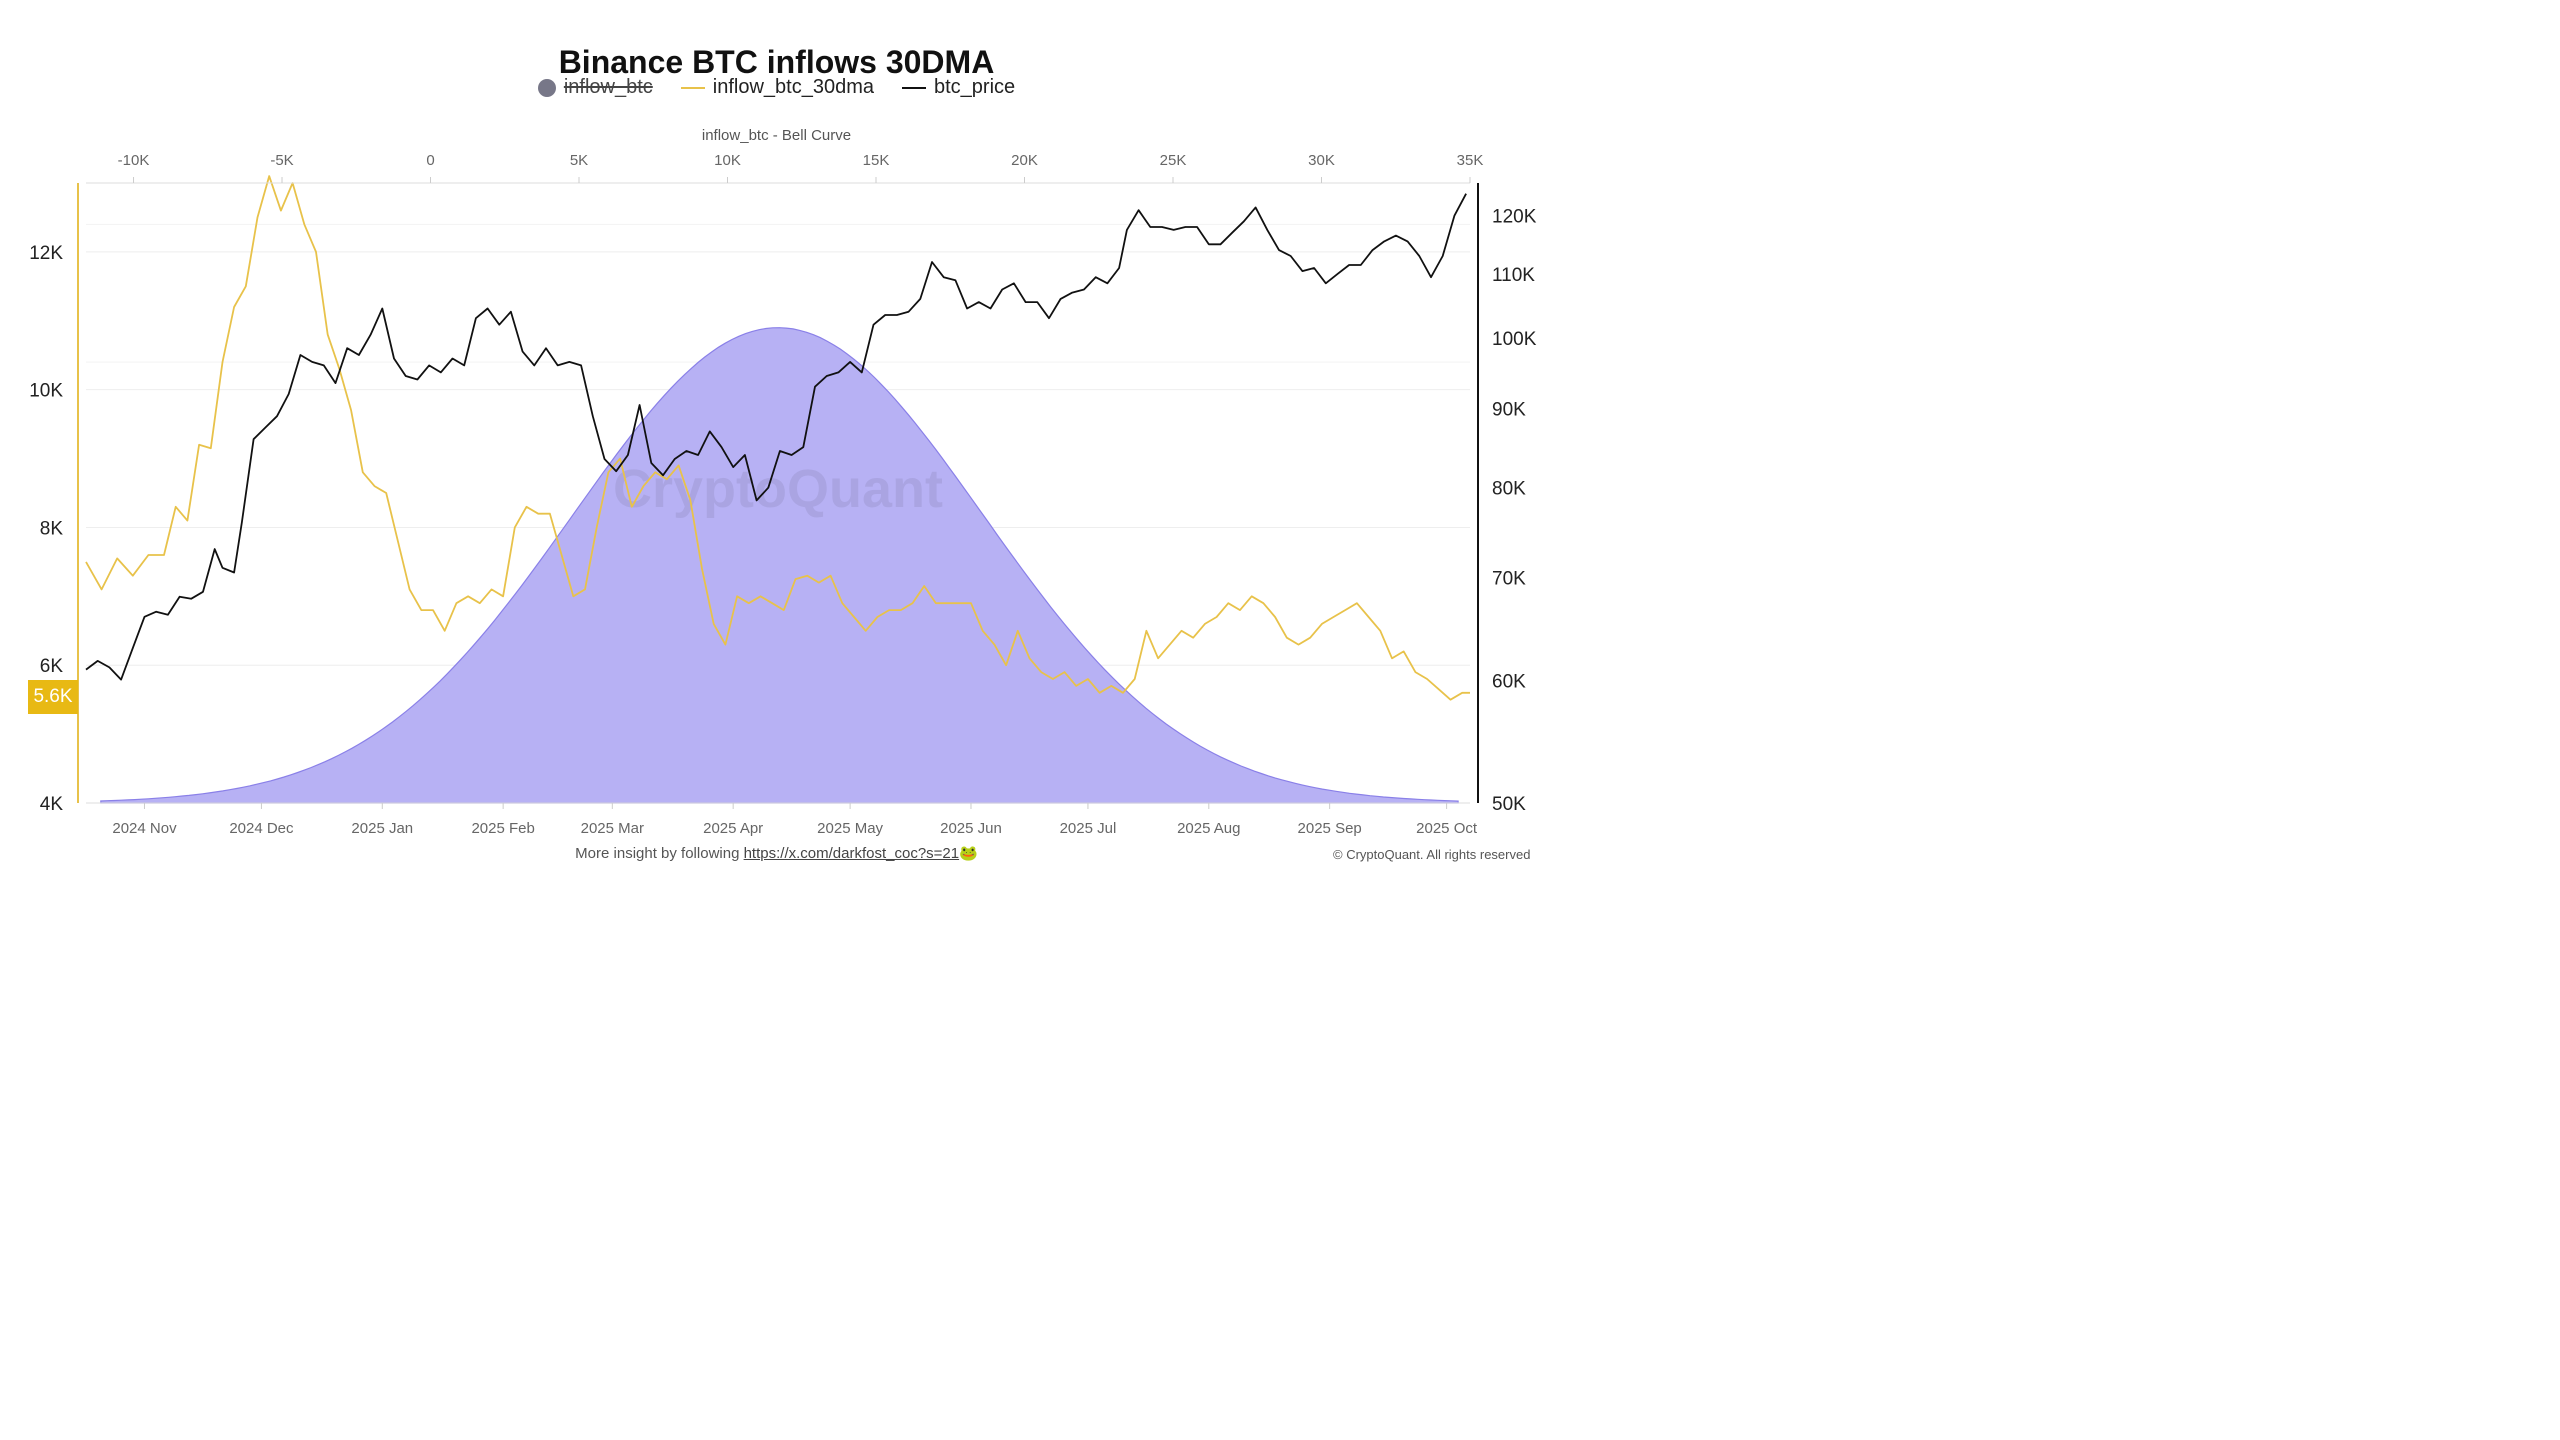 This screenshot has width=2560, height=1440. What do you see at coordinates (1513, 275) in the screenshot?
I see `y-right-tick-label: 110K` at bounding box center [1513, 275].